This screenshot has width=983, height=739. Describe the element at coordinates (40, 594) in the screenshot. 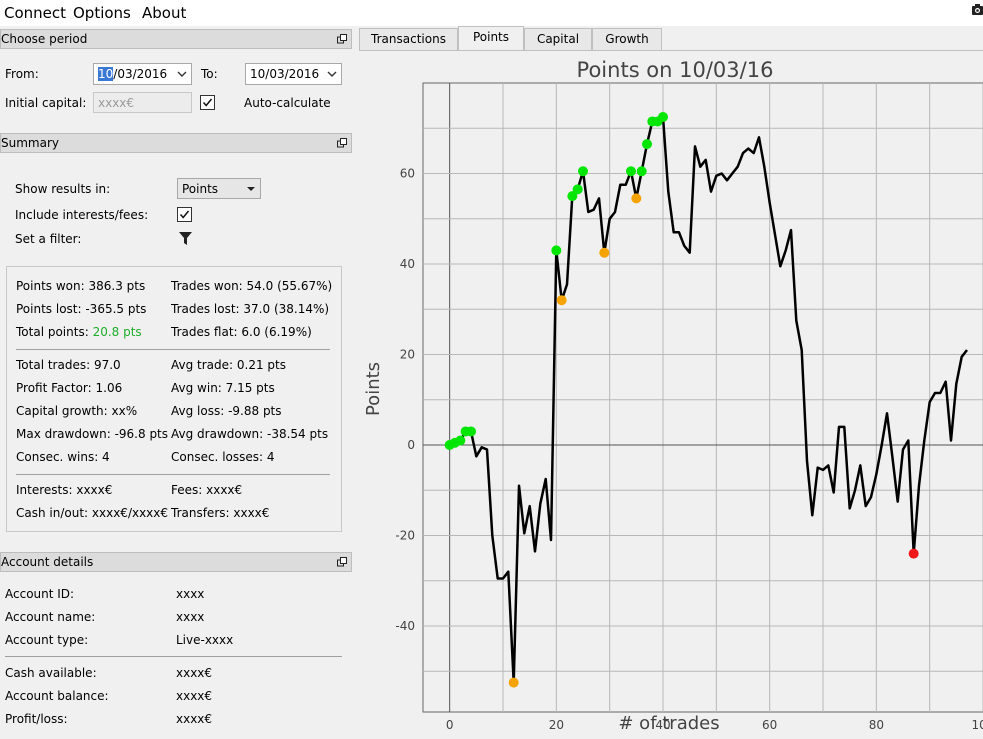

I see `account-id-label: Account ID:` at that location.